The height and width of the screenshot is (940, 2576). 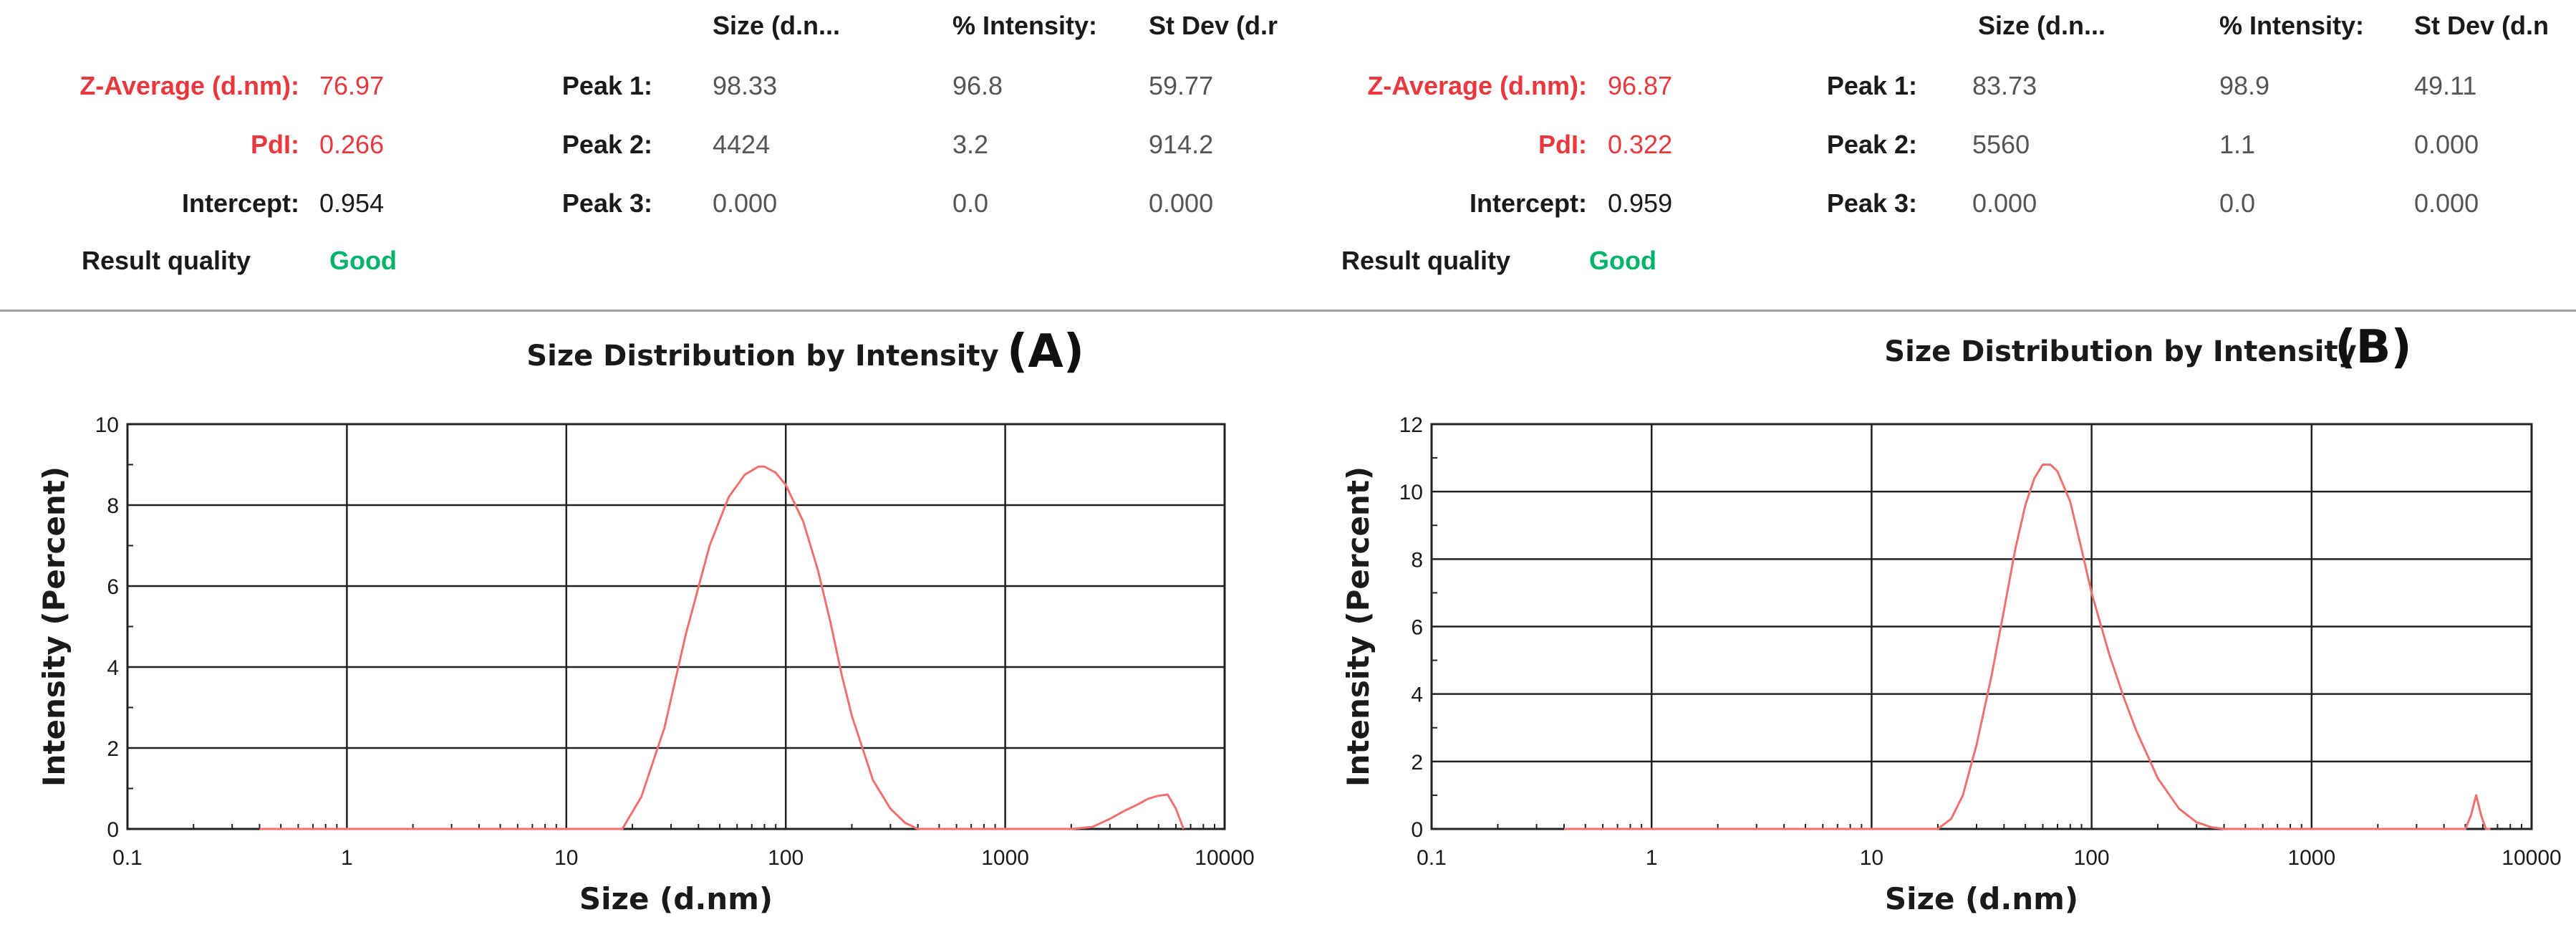 I want to click on peak2-intensity: 3.2, so click(x=970, y=144).